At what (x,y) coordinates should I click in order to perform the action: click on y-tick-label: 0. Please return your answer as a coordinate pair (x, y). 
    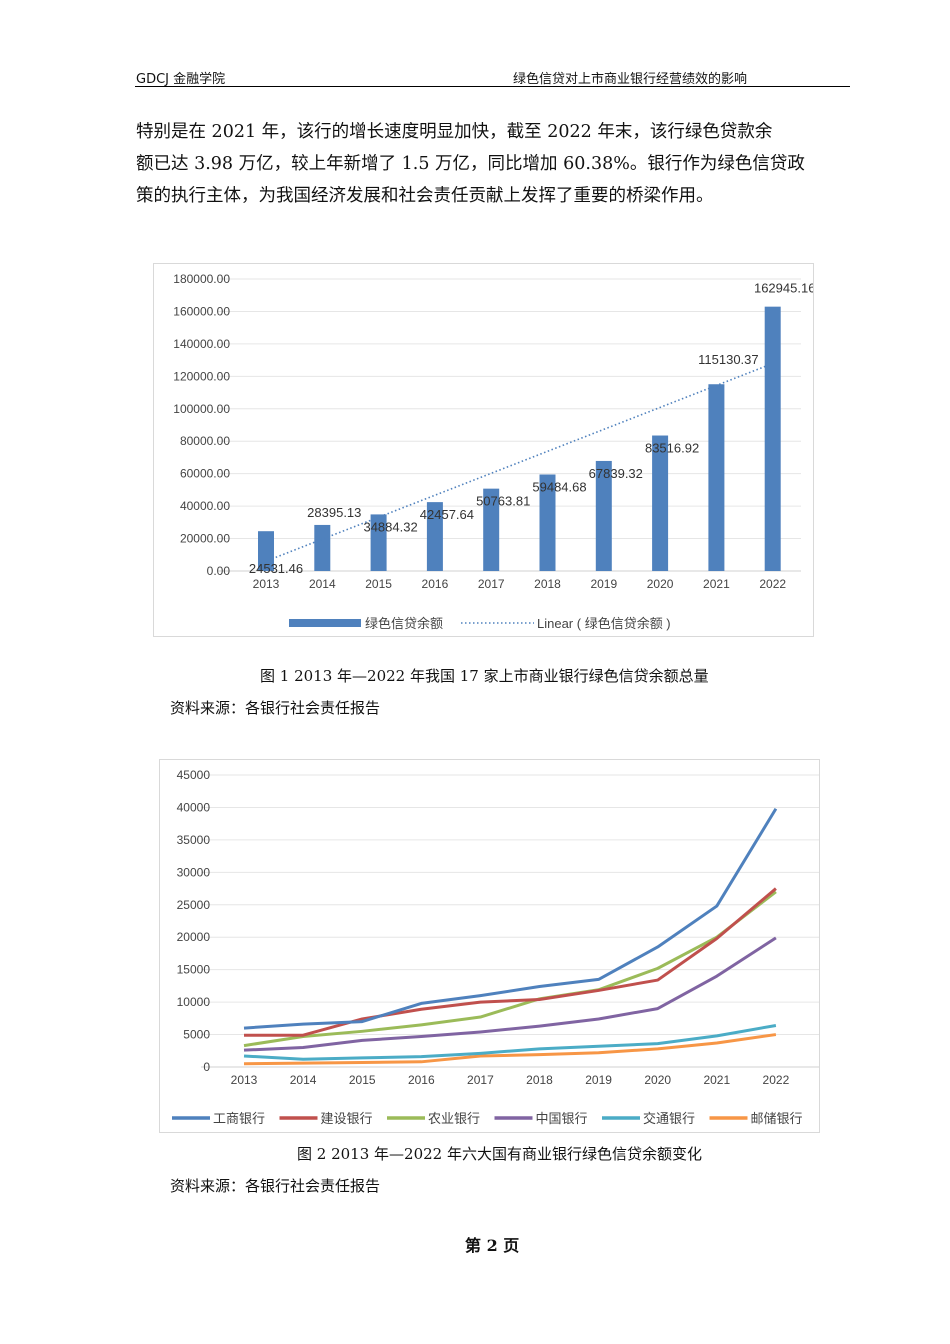
    Looking at the image, I should click on (206, 1067).